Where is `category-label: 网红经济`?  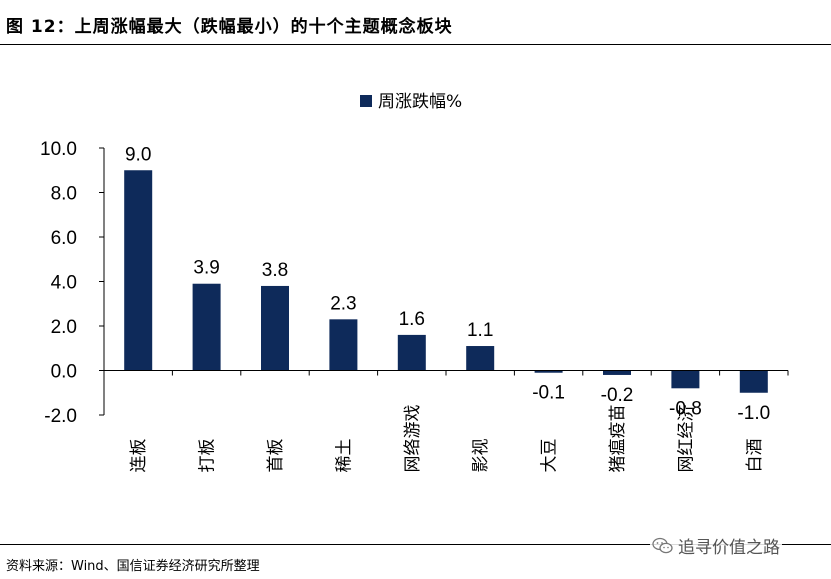
category-label: 网红经济 is located at coordinates (686, 439).